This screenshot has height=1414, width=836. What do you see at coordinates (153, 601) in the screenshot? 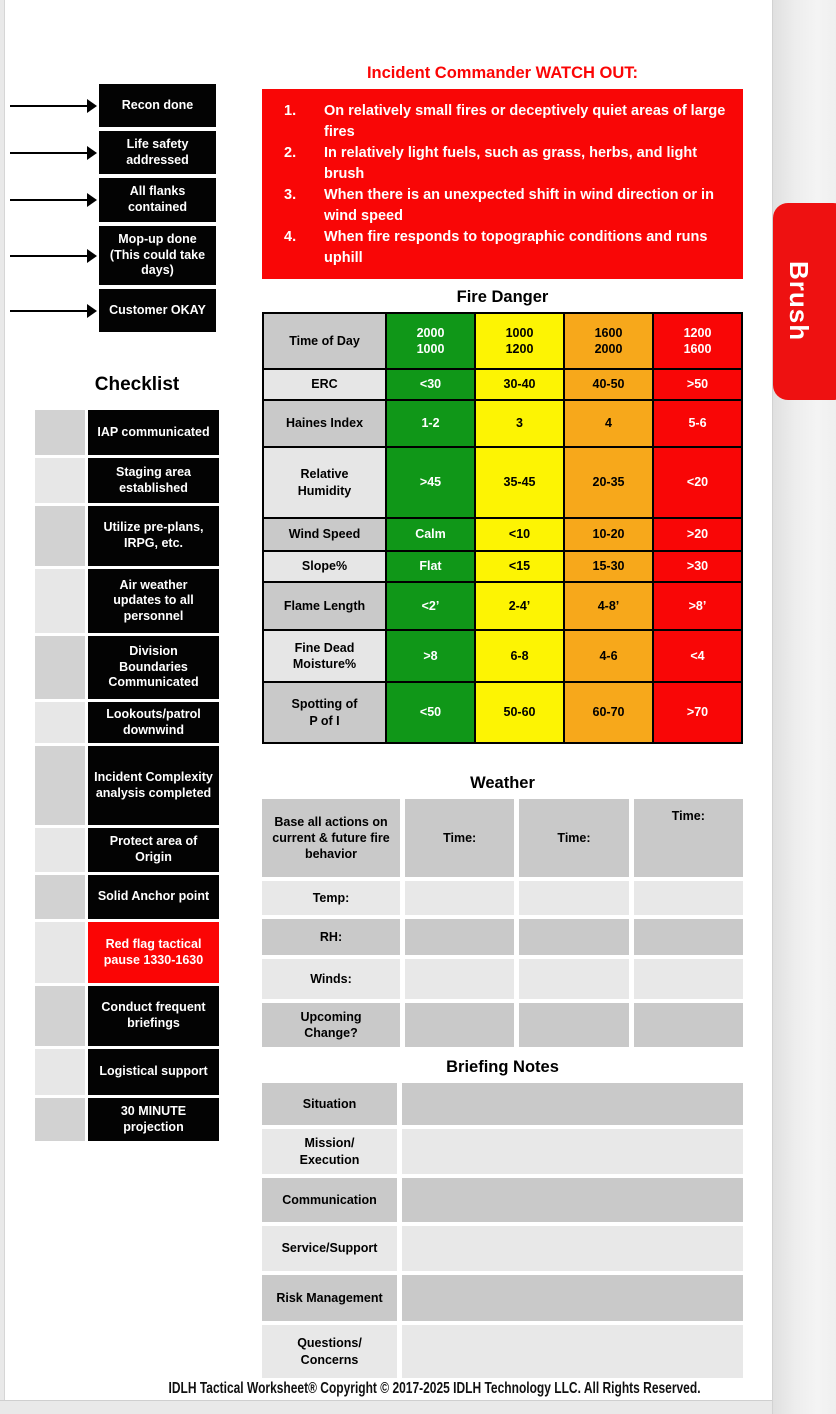
I see `checklist-item-label: Air weather updates to all personnel` at bounding box center [153, 601].